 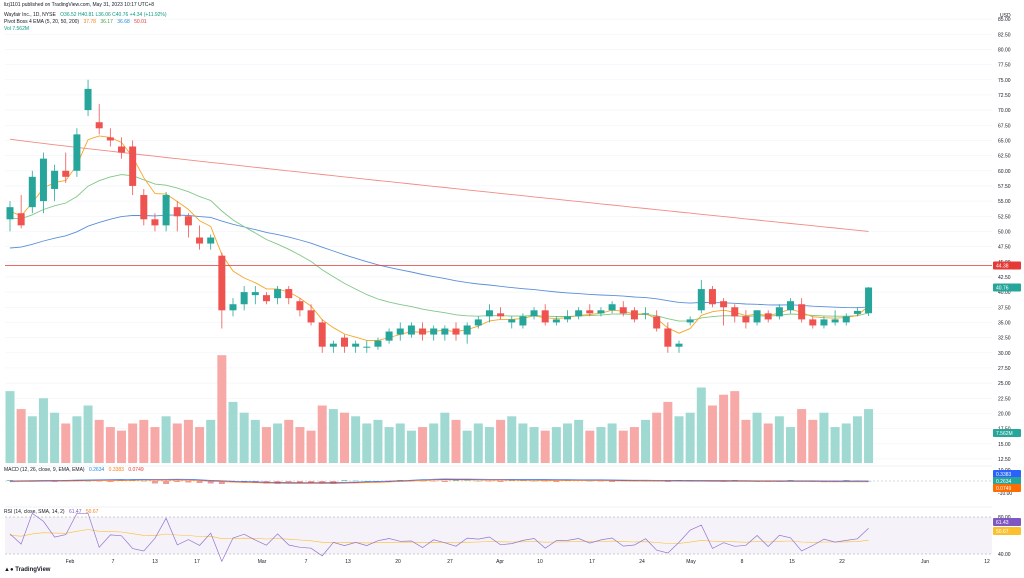 I want to click on price-tick-label: 12.50, so click(x=1004, y=460).